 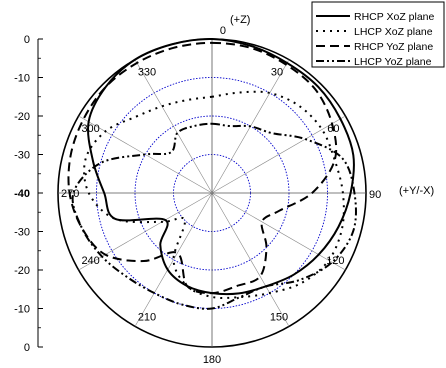 What do you see at coordinates (223, 31) in the screenshot?
I see `angle-label-0: 0` at bounding box center [223, 31].